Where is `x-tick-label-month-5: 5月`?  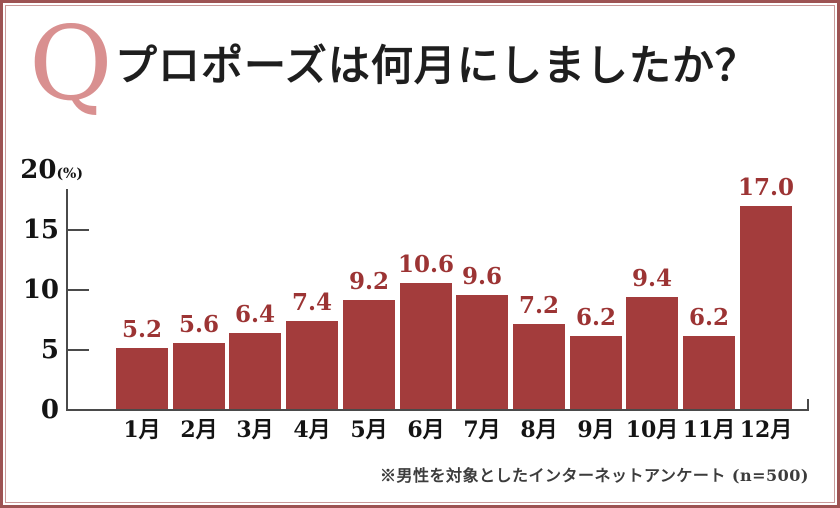 x-tick-label-month-5: 5月 is located at coordinates (369, 430).